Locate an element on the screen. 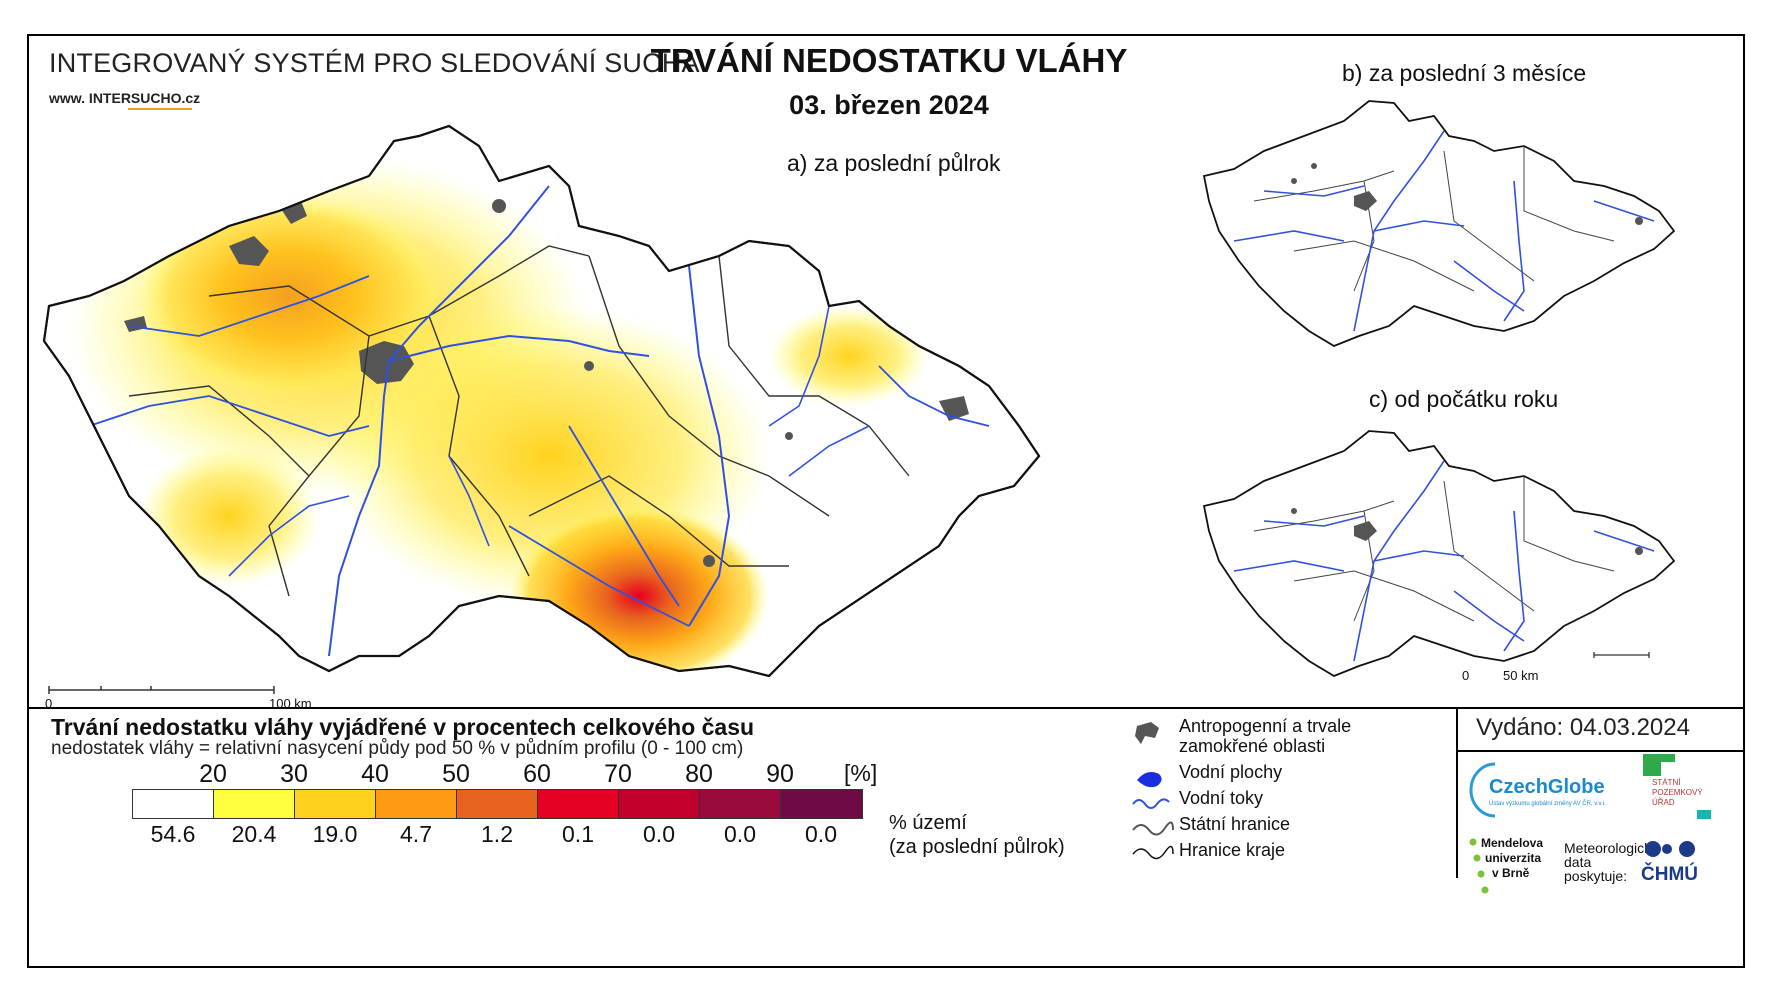  scale-small-end: 50 km is located at coordinates (1521, 675).